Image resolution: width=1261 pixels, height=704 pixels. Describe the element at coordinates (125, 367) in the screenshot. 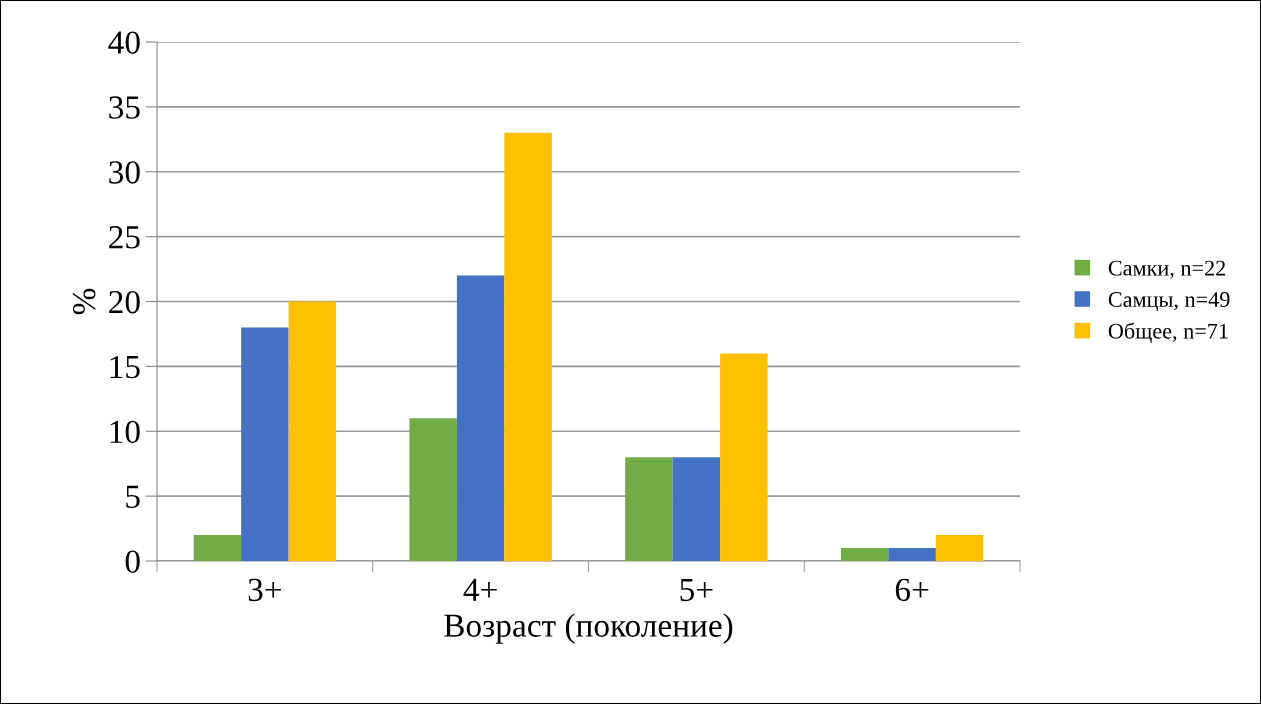

I see `y-tick-label: 15` at that location.